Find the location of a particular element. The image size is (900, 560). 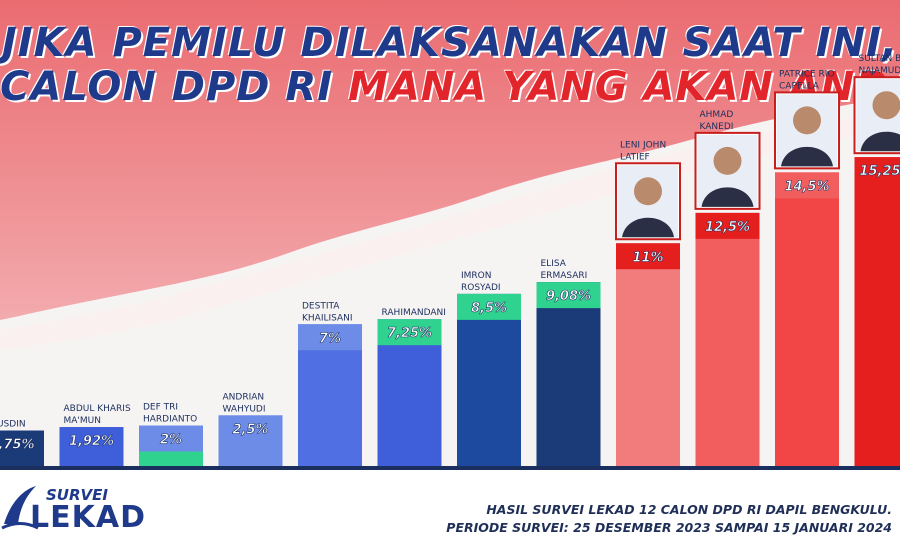

candidate-name-9-line-1: LENI JOHN is located at coordinates (643, 145).